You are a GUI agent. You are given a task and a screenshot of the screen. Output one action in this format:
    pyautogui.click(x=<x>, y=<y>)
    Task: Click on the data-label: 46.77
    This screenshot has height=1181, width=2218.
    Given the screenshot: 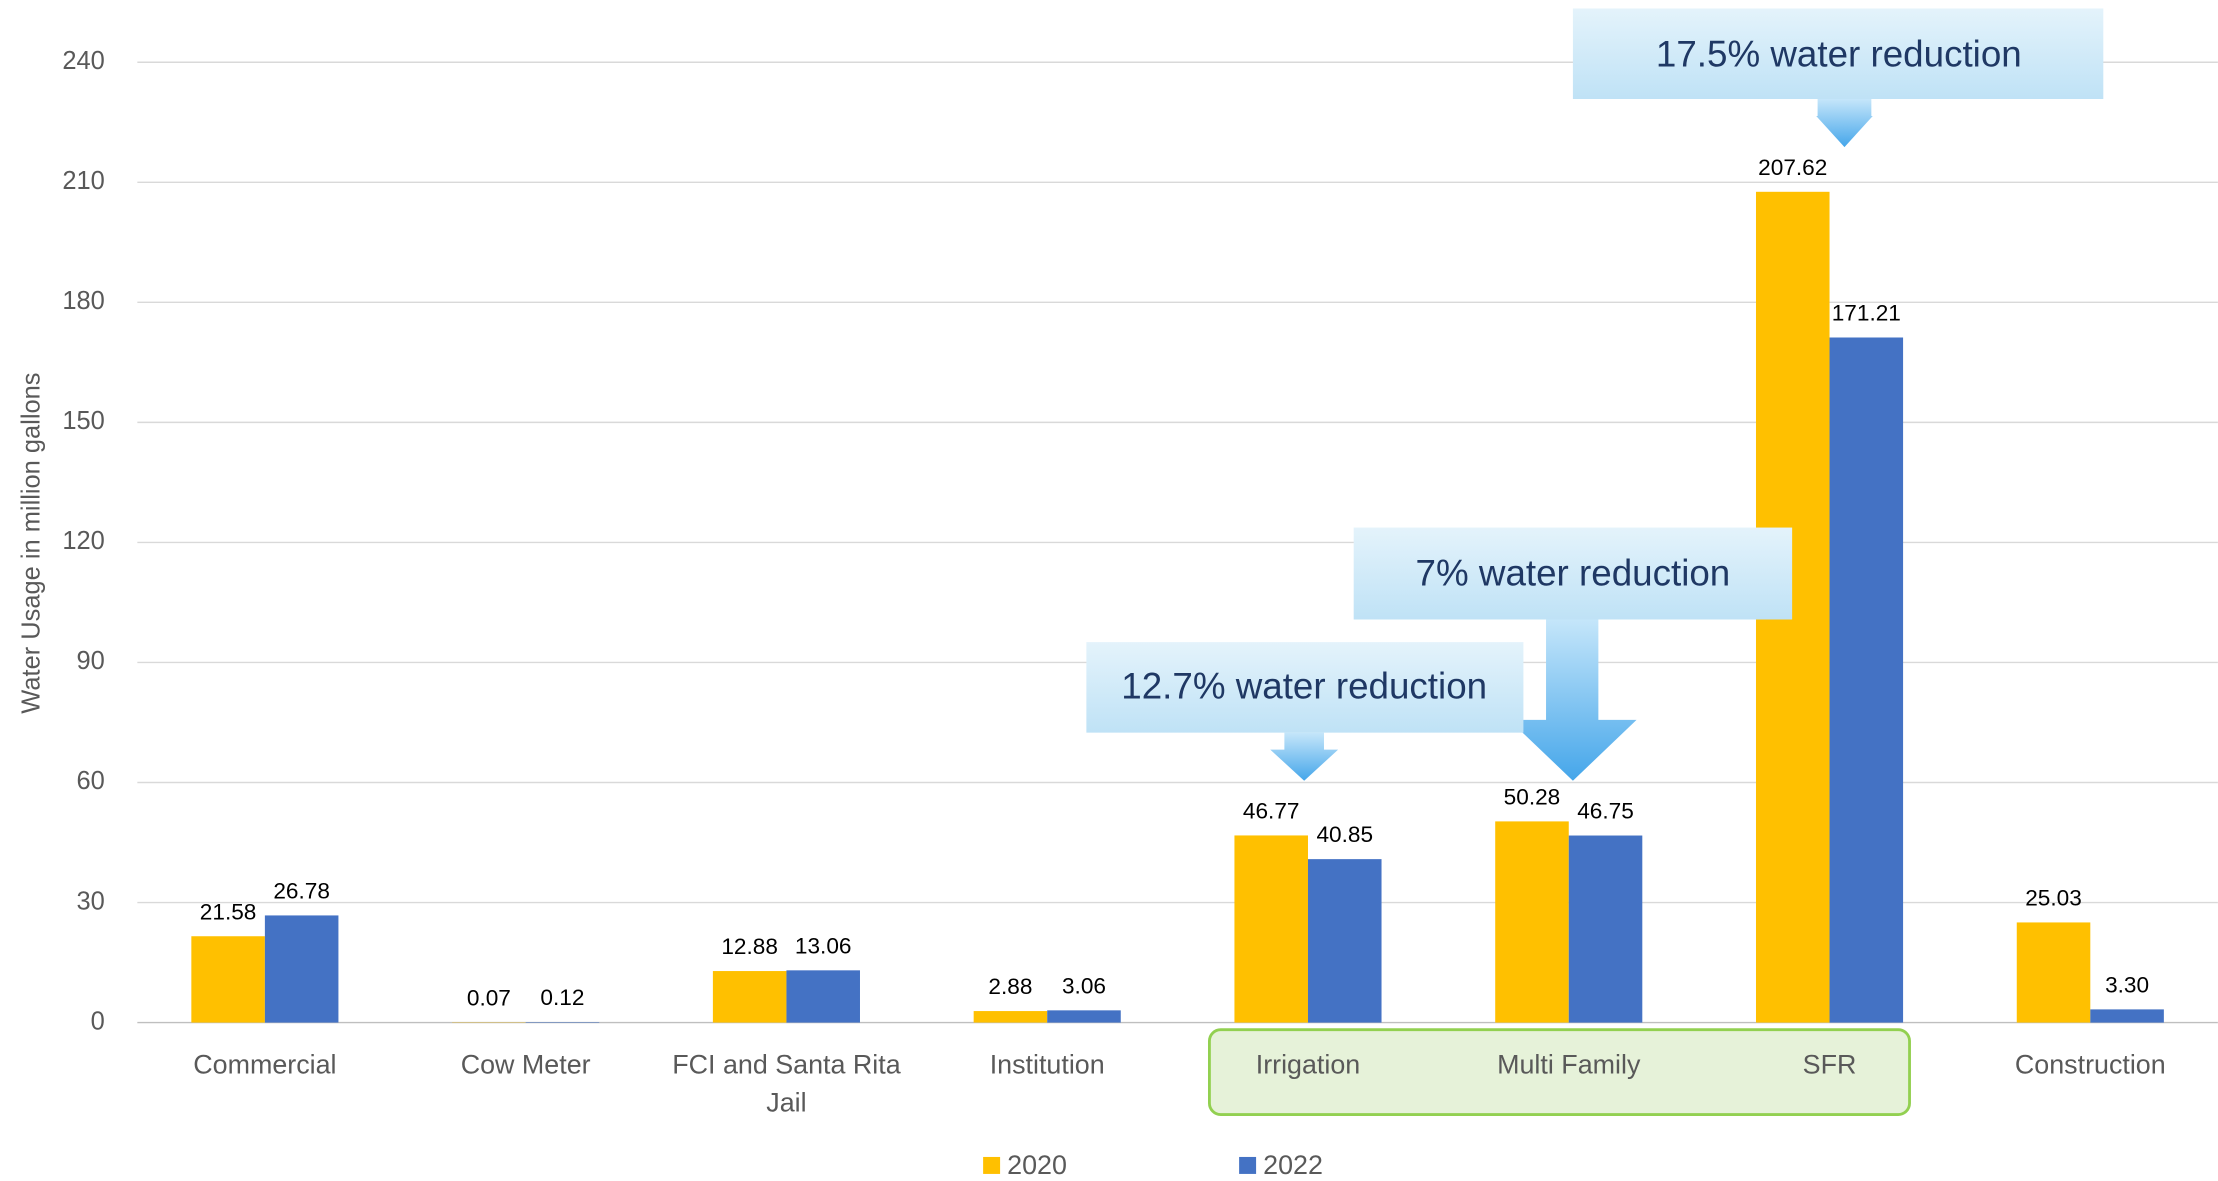 What is the action you would take?
    pyautogui.click(x=1271, y=810)
    